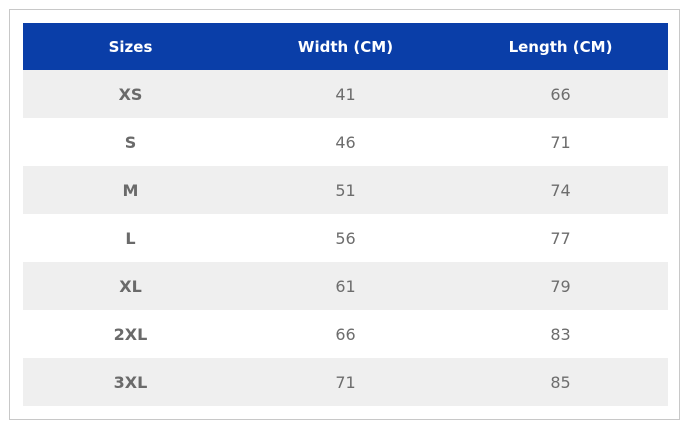  What do you see at coordinates (560, 334) in the screenshot?
I see `measure-cell: 83` at bounding box center [560, 334].